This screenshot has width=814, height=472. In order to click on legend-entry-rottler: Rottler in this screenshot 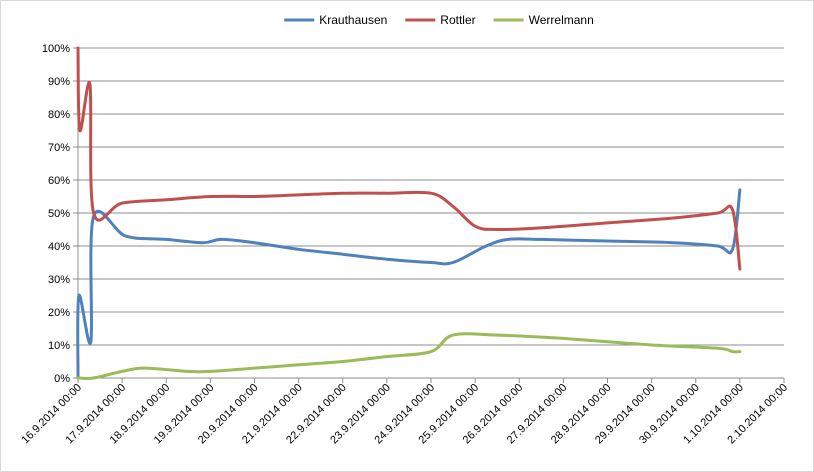, I will do `click(440, 20)`.